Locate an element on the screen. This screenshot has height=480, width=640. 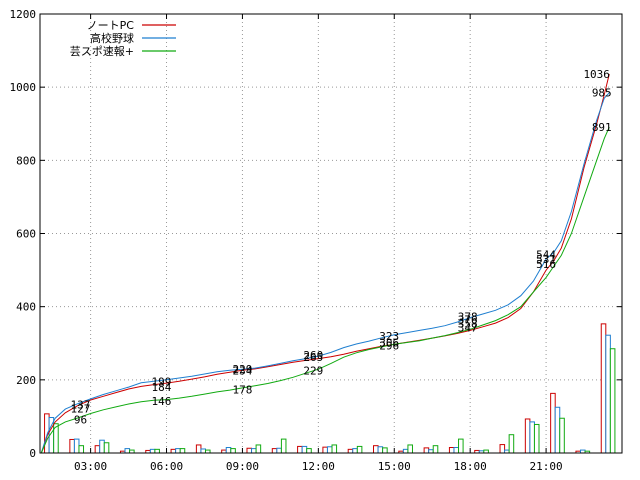
y-tick-label: 1200 is located at coordinates (23, 14).